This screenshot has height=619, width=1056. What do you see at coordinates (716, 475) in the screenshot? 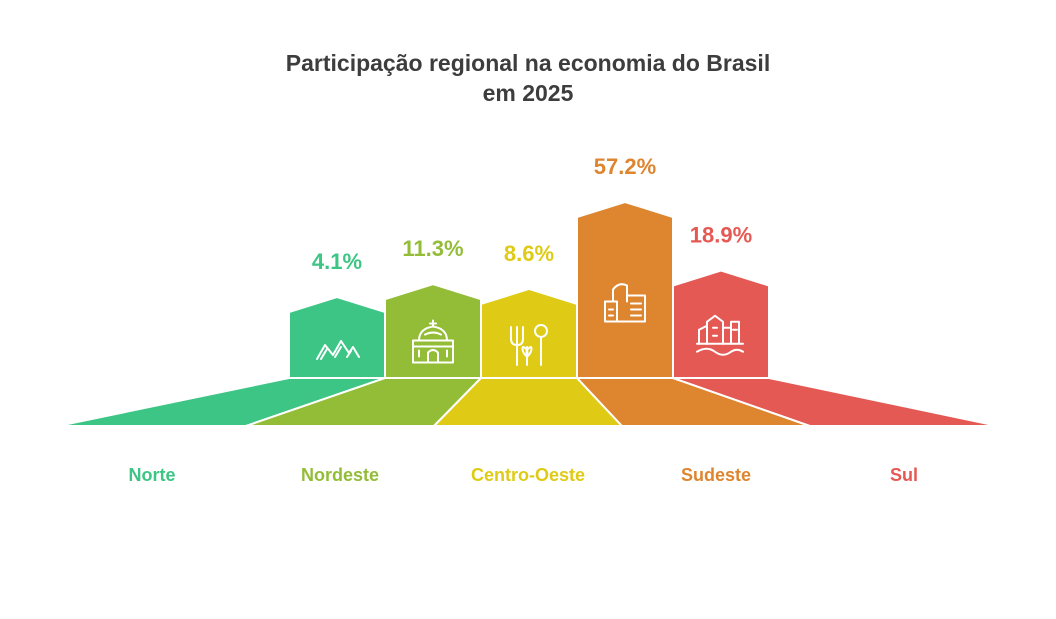
I see `category-label-sudeste: Sudeste` at bounding box center [716, 475].